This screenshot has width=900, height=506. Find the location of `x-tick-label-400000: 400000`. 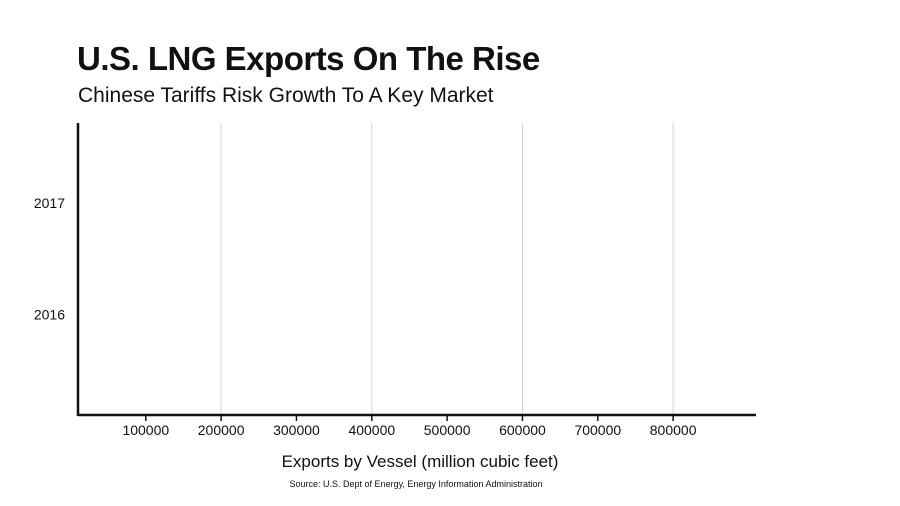

x-tick-label-400000: 400000 is located at coordinates (371, 430).